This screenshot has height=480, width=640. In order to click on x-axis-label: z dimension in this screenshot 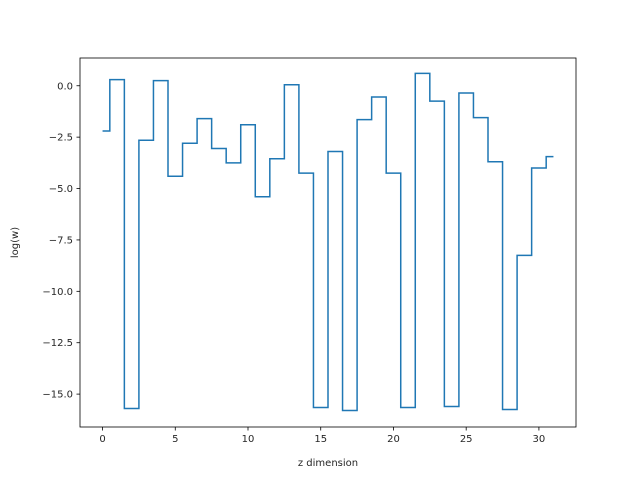, I will do `click(328, 463)`.